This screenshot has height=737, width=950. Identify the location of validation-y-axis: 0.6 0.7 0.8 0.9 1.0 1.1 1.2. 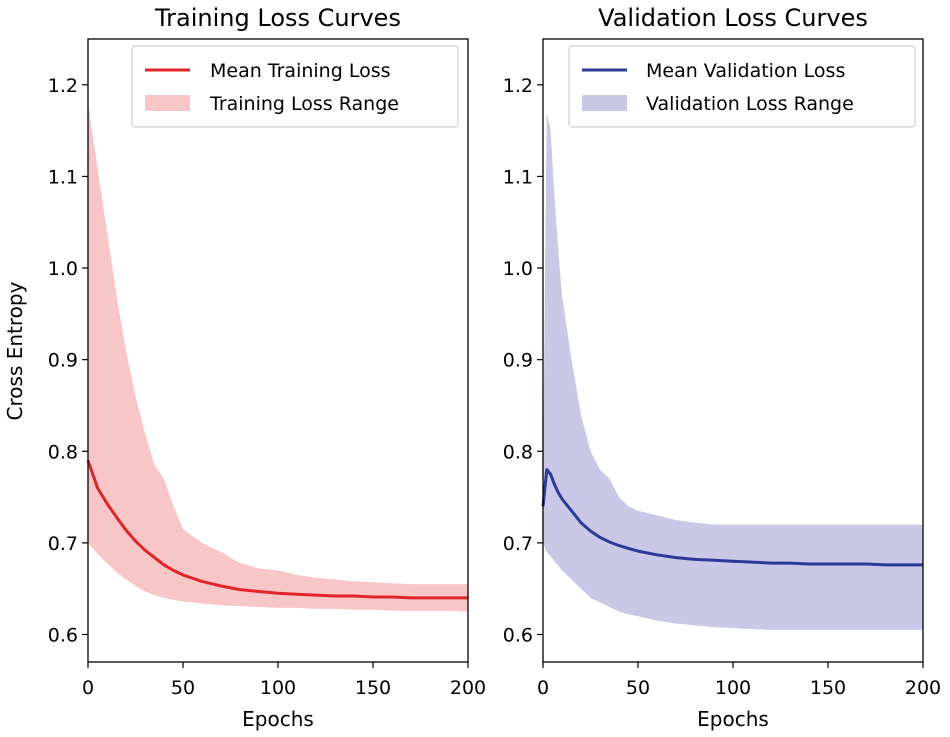
(523, 361).